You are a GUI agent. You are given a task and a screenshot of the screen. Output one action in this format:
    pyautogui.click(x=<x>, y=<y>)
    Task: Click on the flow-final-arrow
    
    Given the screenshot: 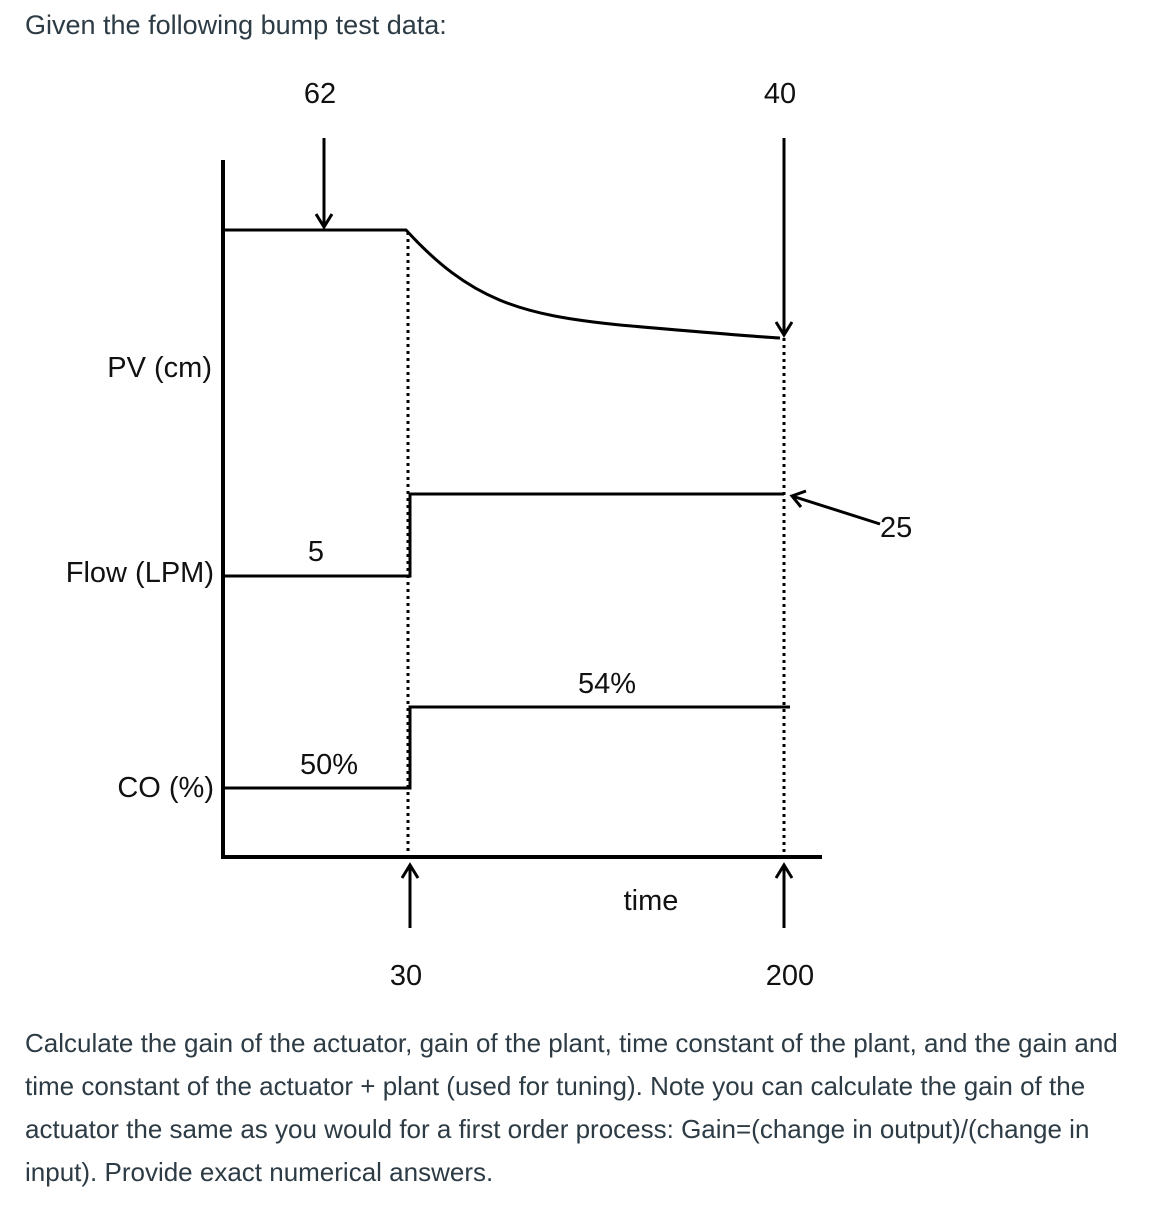 What is the action you would take?
    pyautogui.click(x=835, y=507)
    